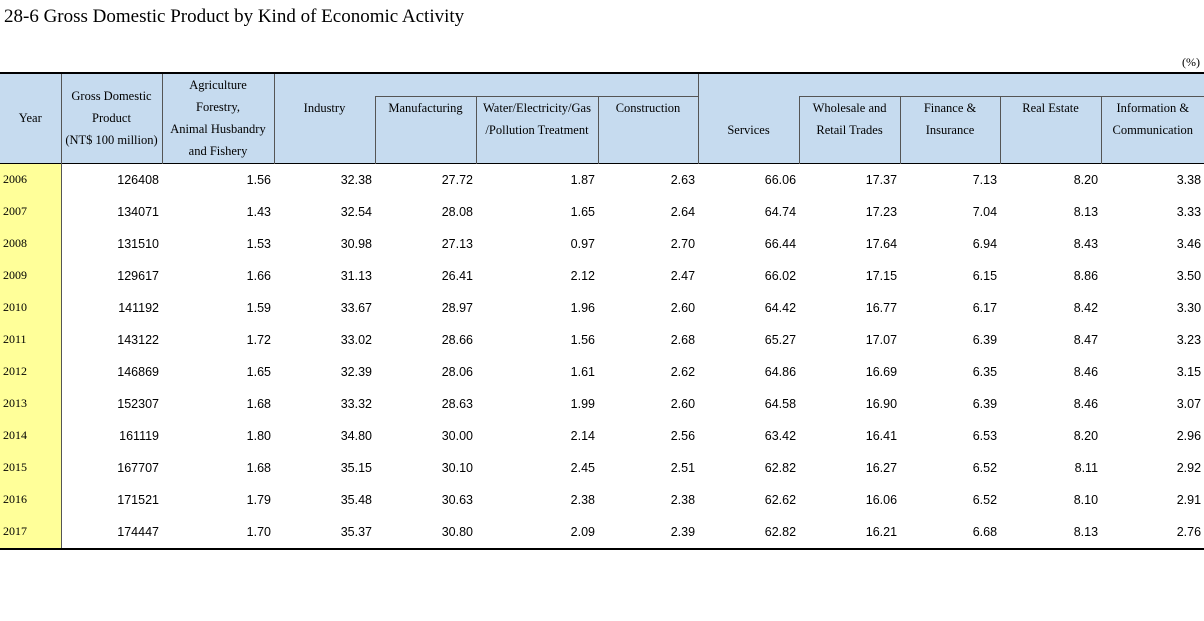 Image resolution: width=1204 pixels, height=621 pixels. What do you see at coordinates (780, 371) in the screenshot?
I see `value-cell: 64.86` at bounding box center [780, 371].